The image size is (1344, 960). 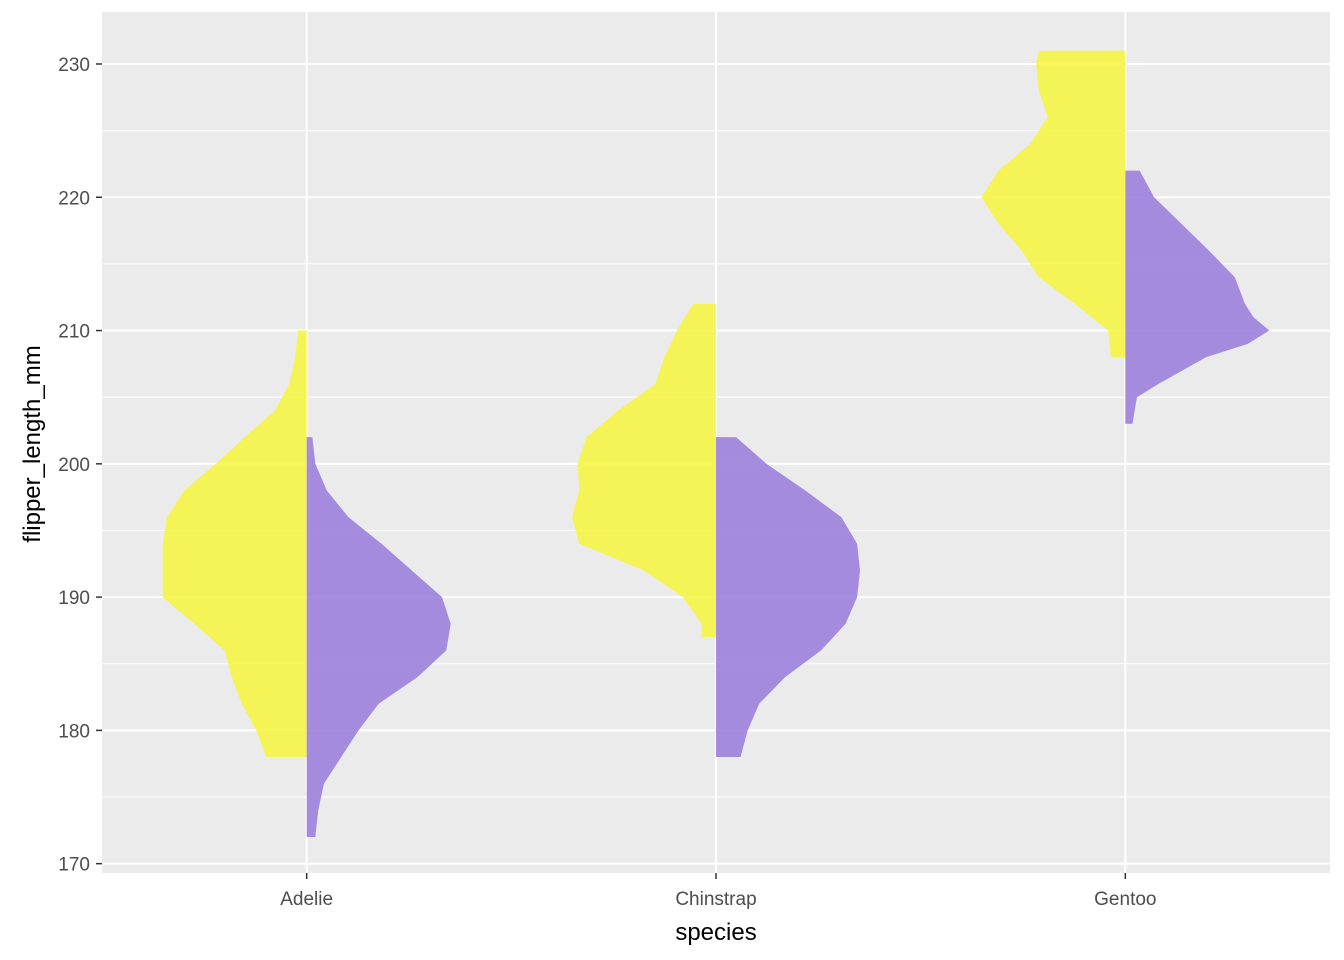 What do you see at coordinates (788, 597) in the screenshot?
I see `violin-chinstrap-right` at bounding box center [788, 597].